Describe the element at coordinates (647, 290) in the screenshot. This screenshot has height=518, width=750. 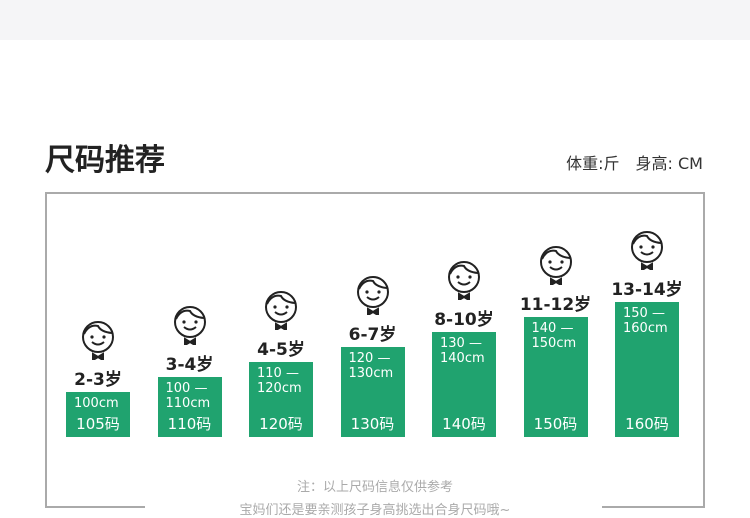
I see `age-label: 13-14岁` at that location.